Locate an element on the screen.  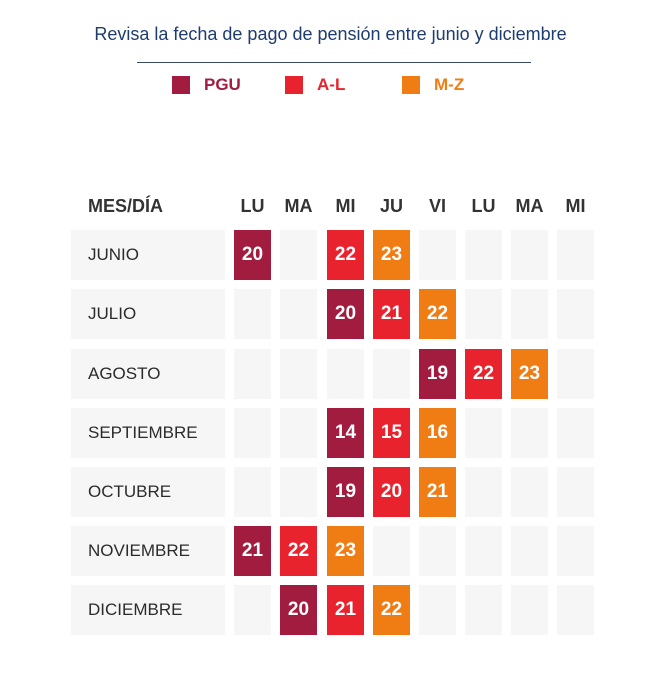
month-cell: SEPTIEMBRE is located at coordinates (148, 433).